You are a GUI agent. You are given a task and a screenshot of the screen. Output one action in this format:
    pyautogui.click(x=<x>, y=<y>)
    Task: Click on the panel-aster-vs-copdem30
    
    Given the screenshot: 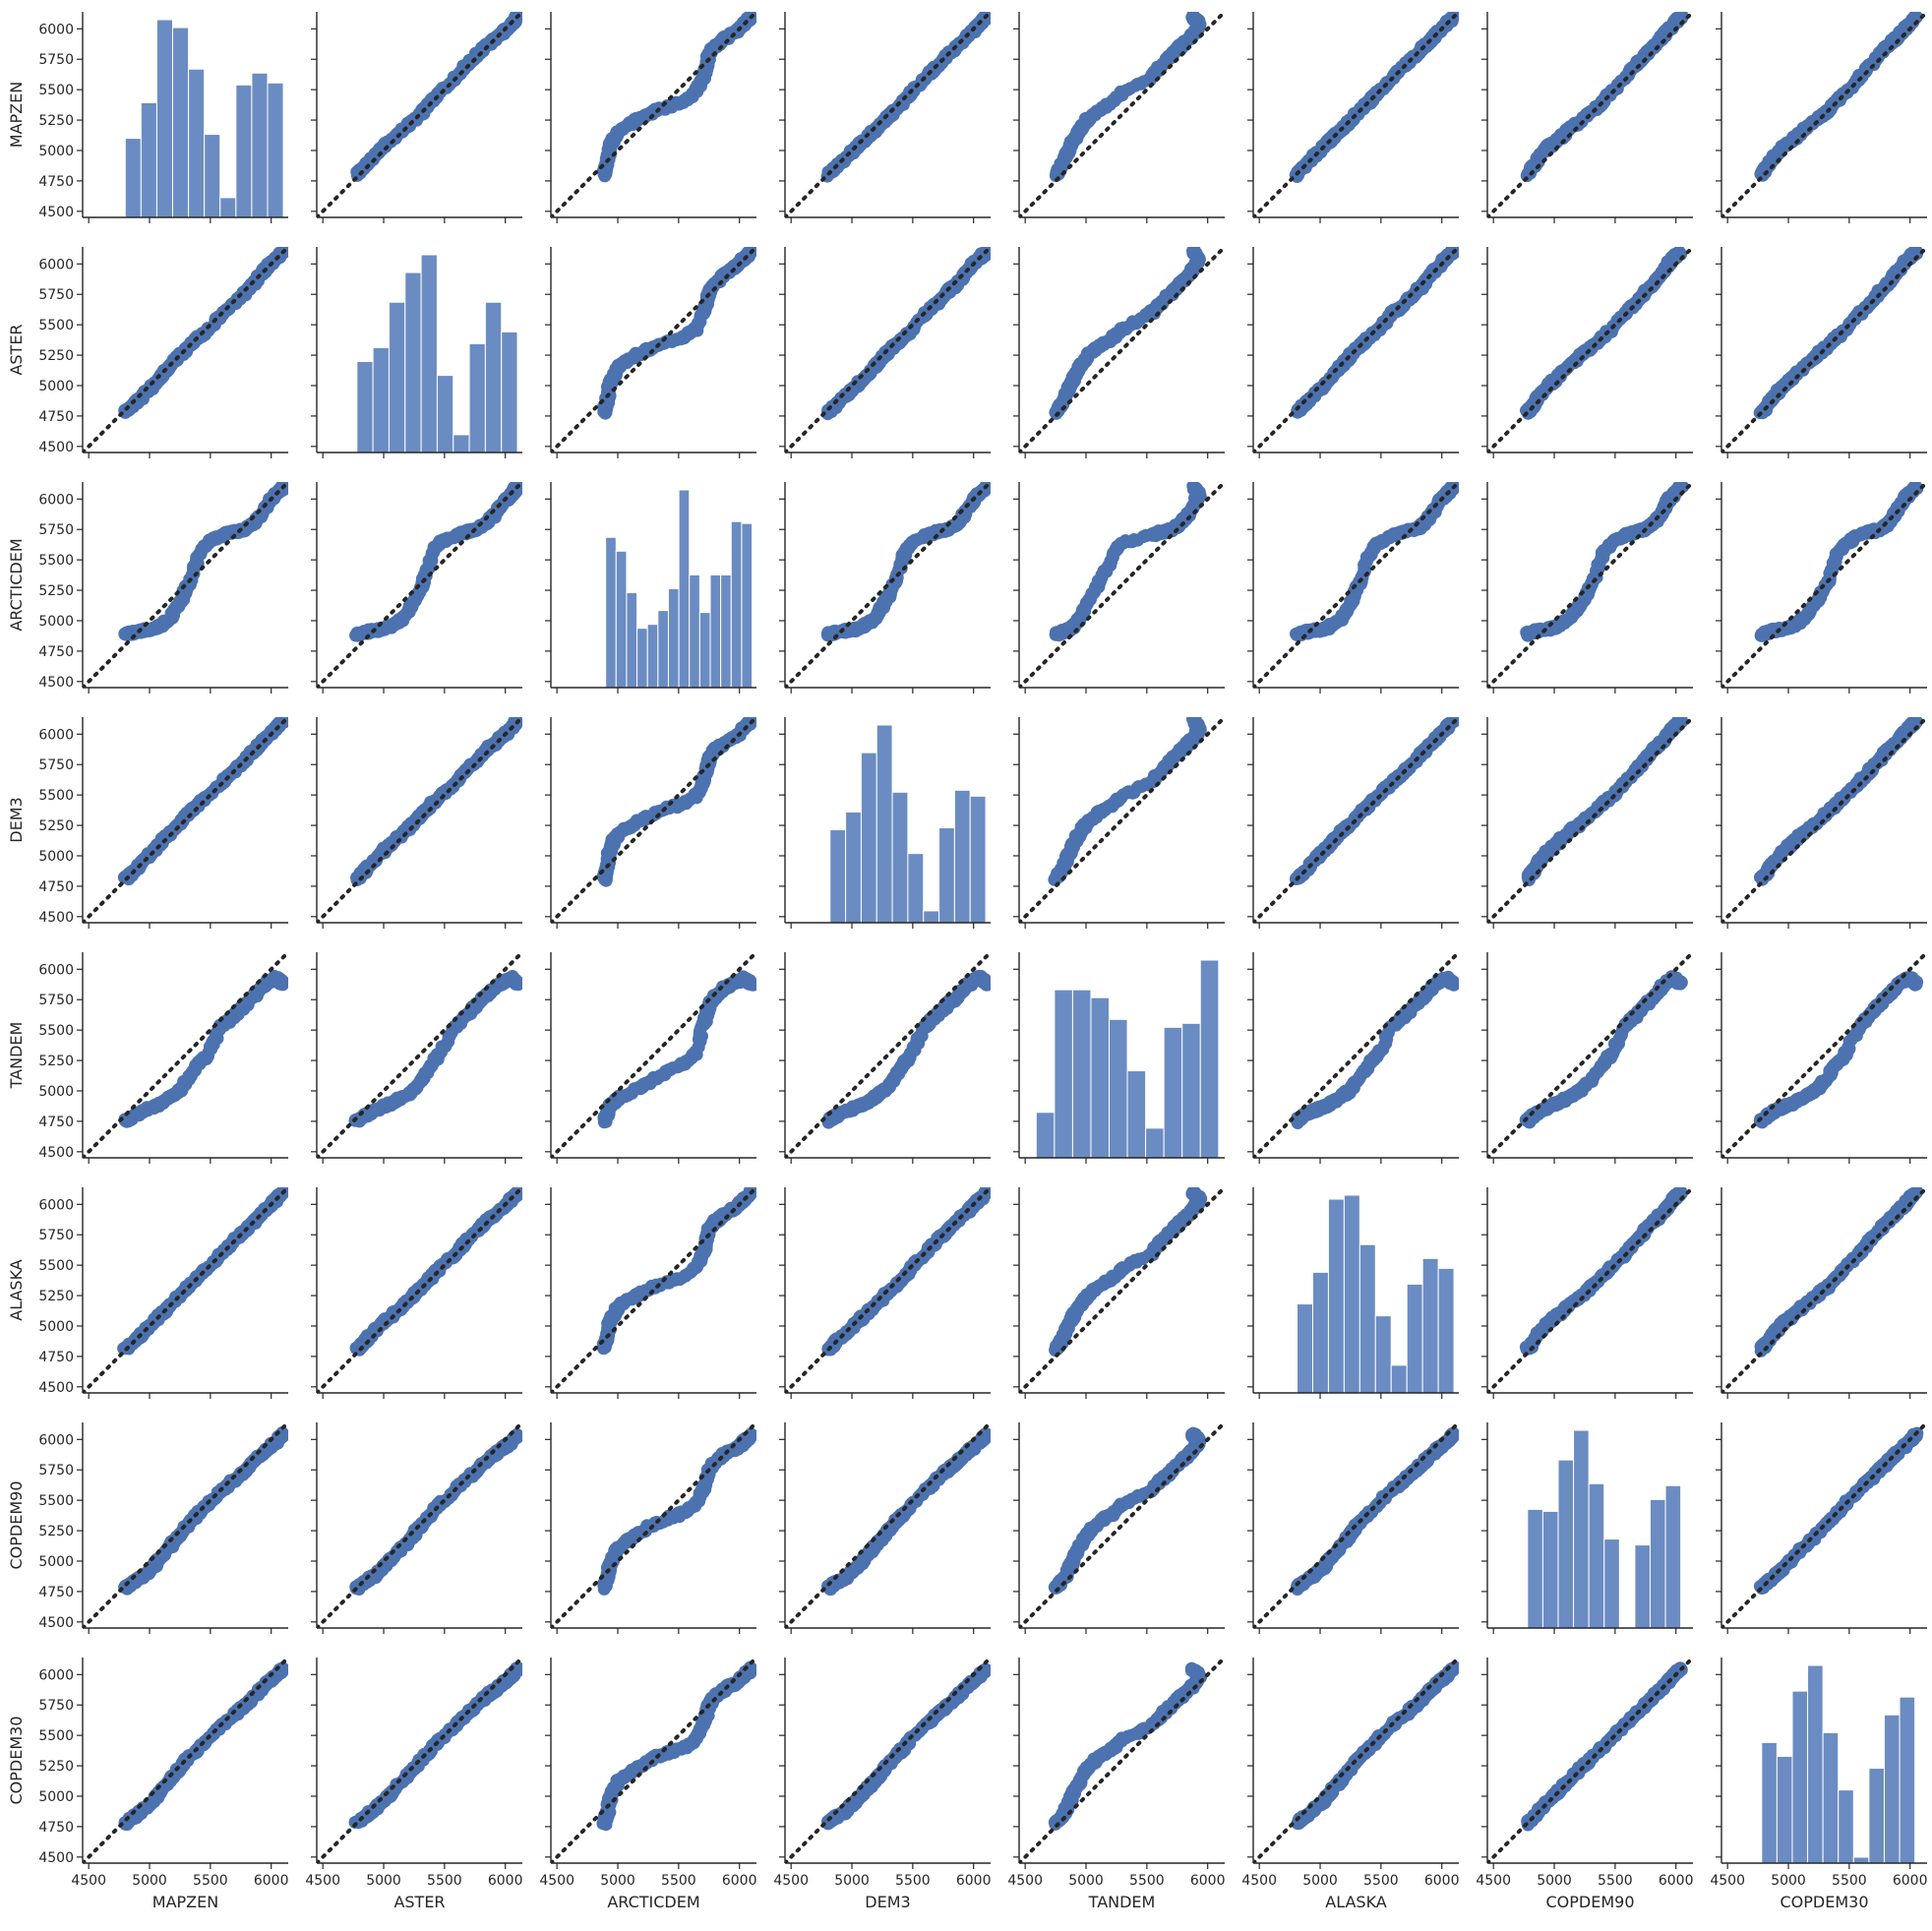 What is the action you would take?
    pyautogui.click(x=1821, y=352)
    